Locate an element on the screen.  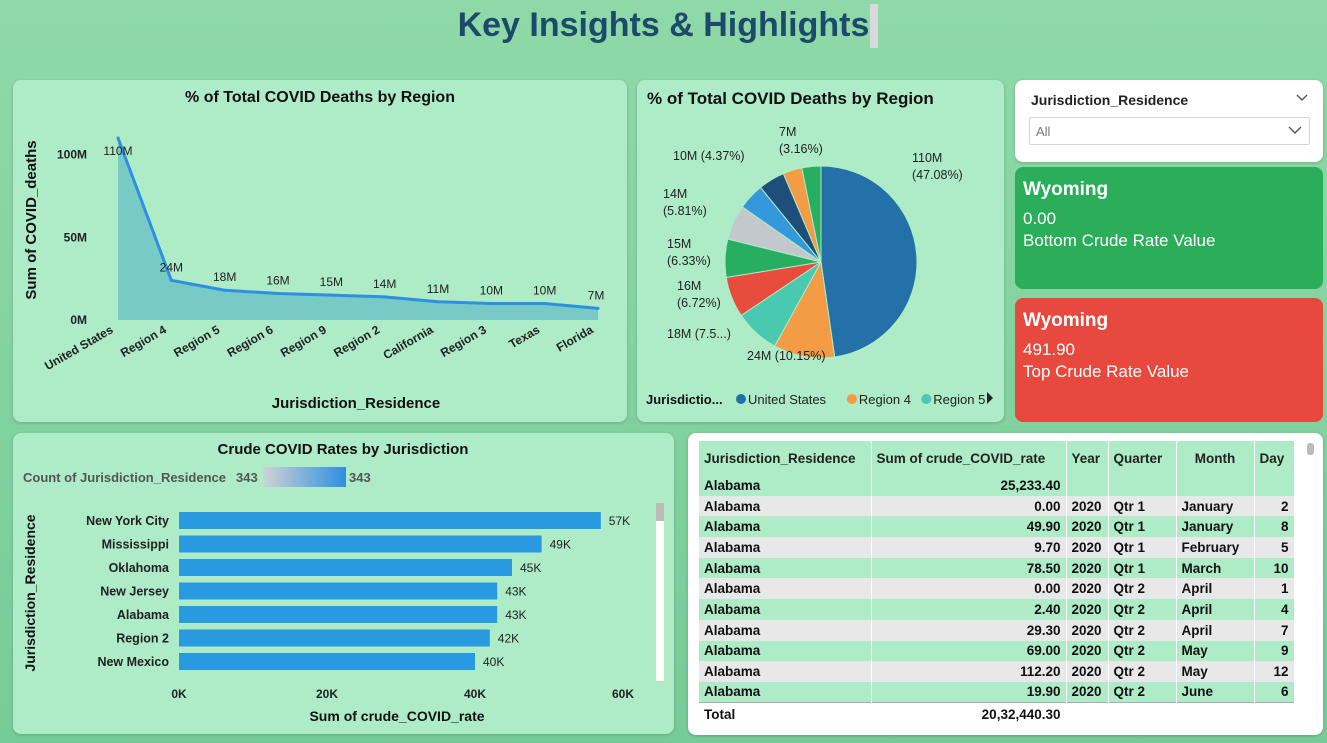
slicer-dropdown: All is located at coordinates (1169, 131).